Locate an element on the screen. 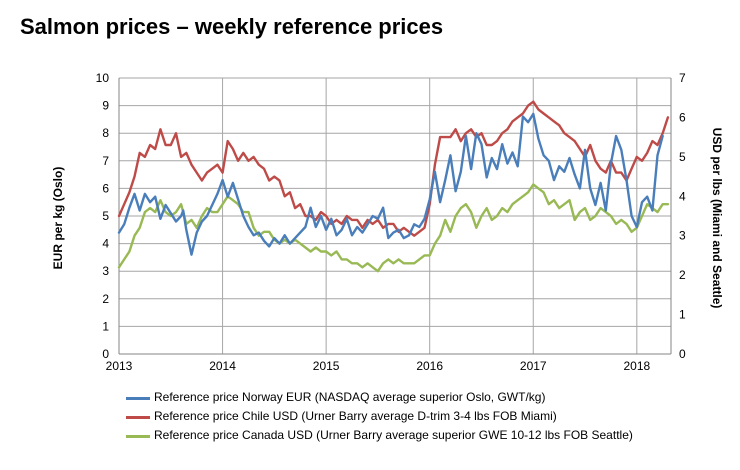 Image resolution: width=740 pixels, height=470 pixels. y-tick-left-1: 1 is located at coordinates (105, 326).